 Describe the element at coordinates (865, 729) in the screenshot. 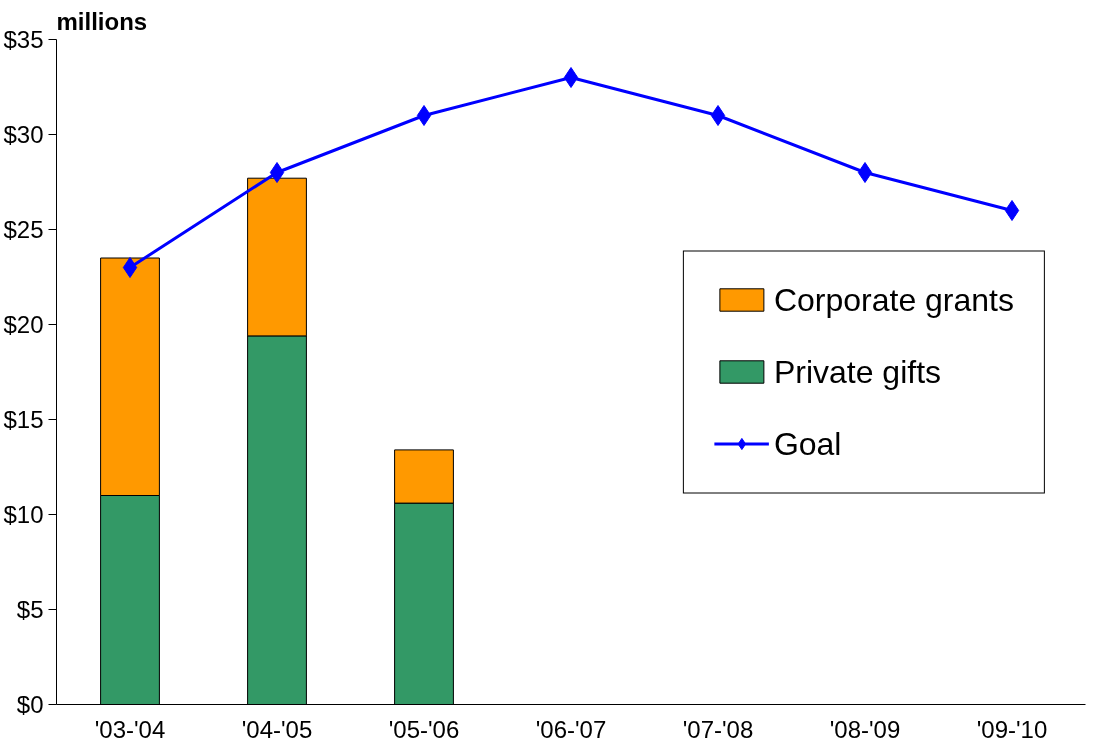

I see `x-tick-label: '08-'09` at that location.